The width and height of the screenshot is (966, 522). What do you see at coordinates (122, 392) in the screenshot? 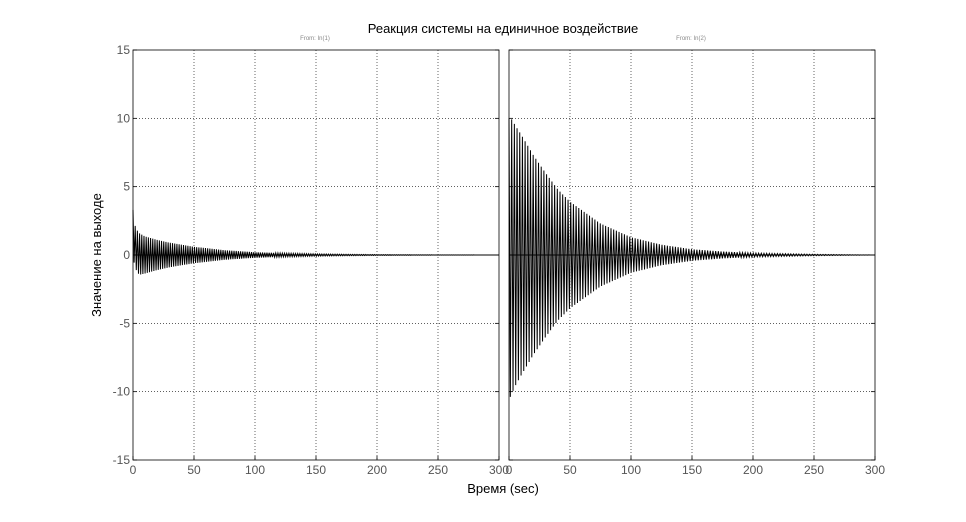
I see `y-tick-label: -10` at bounding box center [122, 392].